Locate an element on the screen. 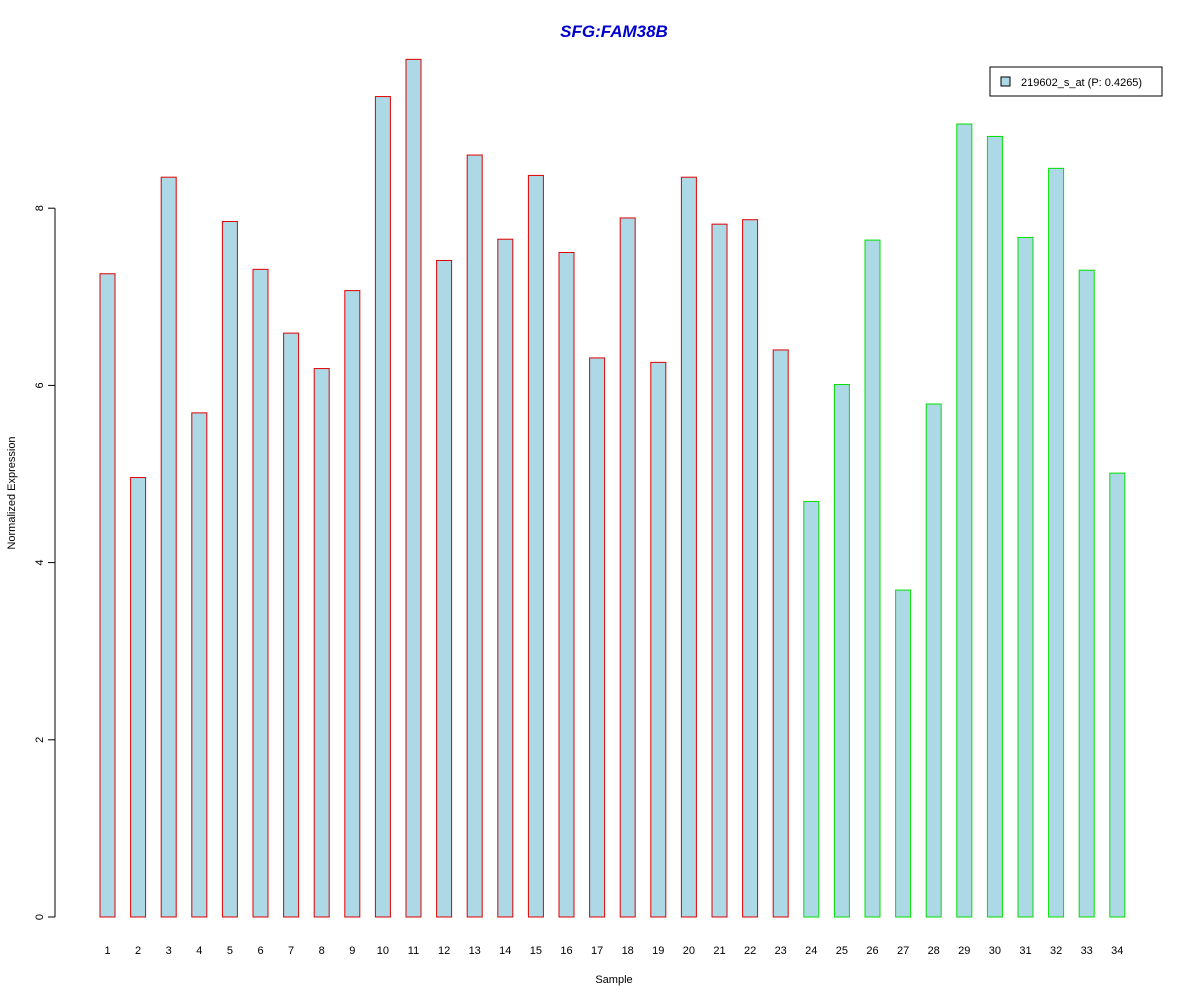 This screenshot has height=1000, width=1200. legend: 219602_s_at (P: 0.4265) is located at coordinates (1076, 81).